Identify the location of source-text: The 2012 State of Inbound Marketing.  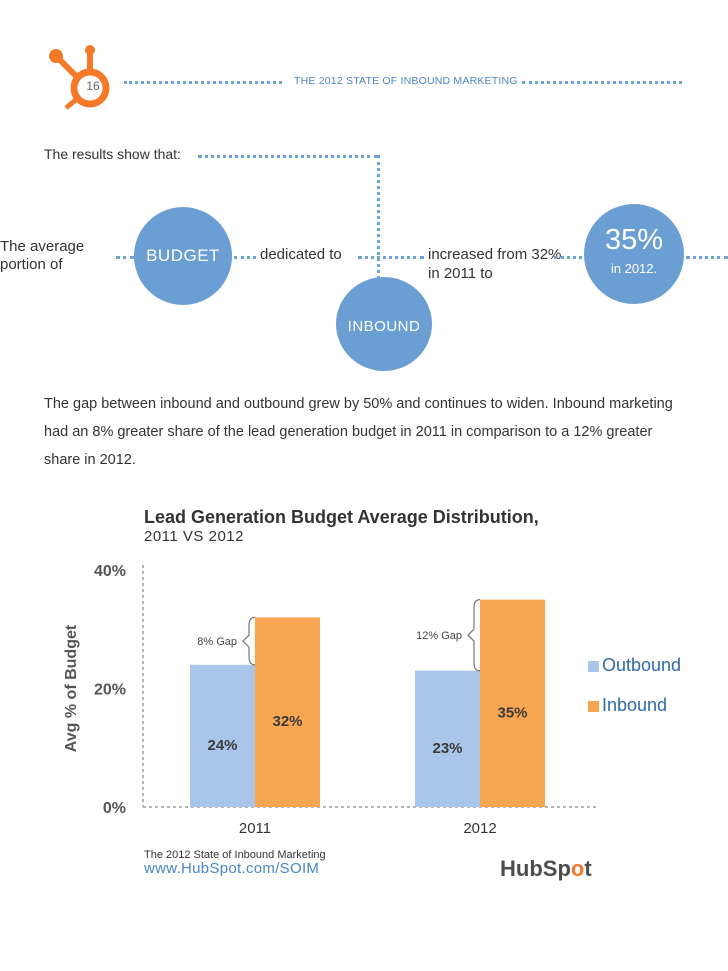
(235, 855).